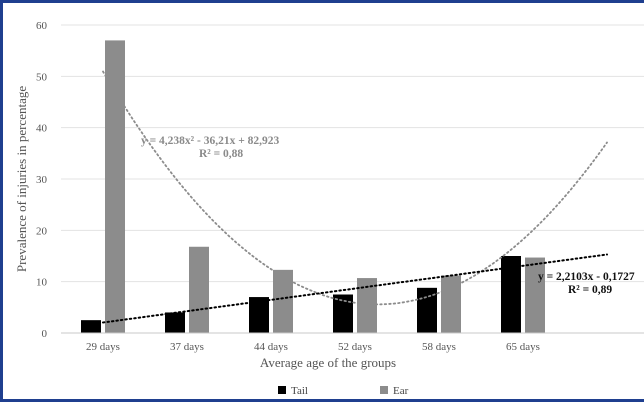 This screenshot has width=644, height=405. I want to click on y-tick-label: 50, so click(42, 77).